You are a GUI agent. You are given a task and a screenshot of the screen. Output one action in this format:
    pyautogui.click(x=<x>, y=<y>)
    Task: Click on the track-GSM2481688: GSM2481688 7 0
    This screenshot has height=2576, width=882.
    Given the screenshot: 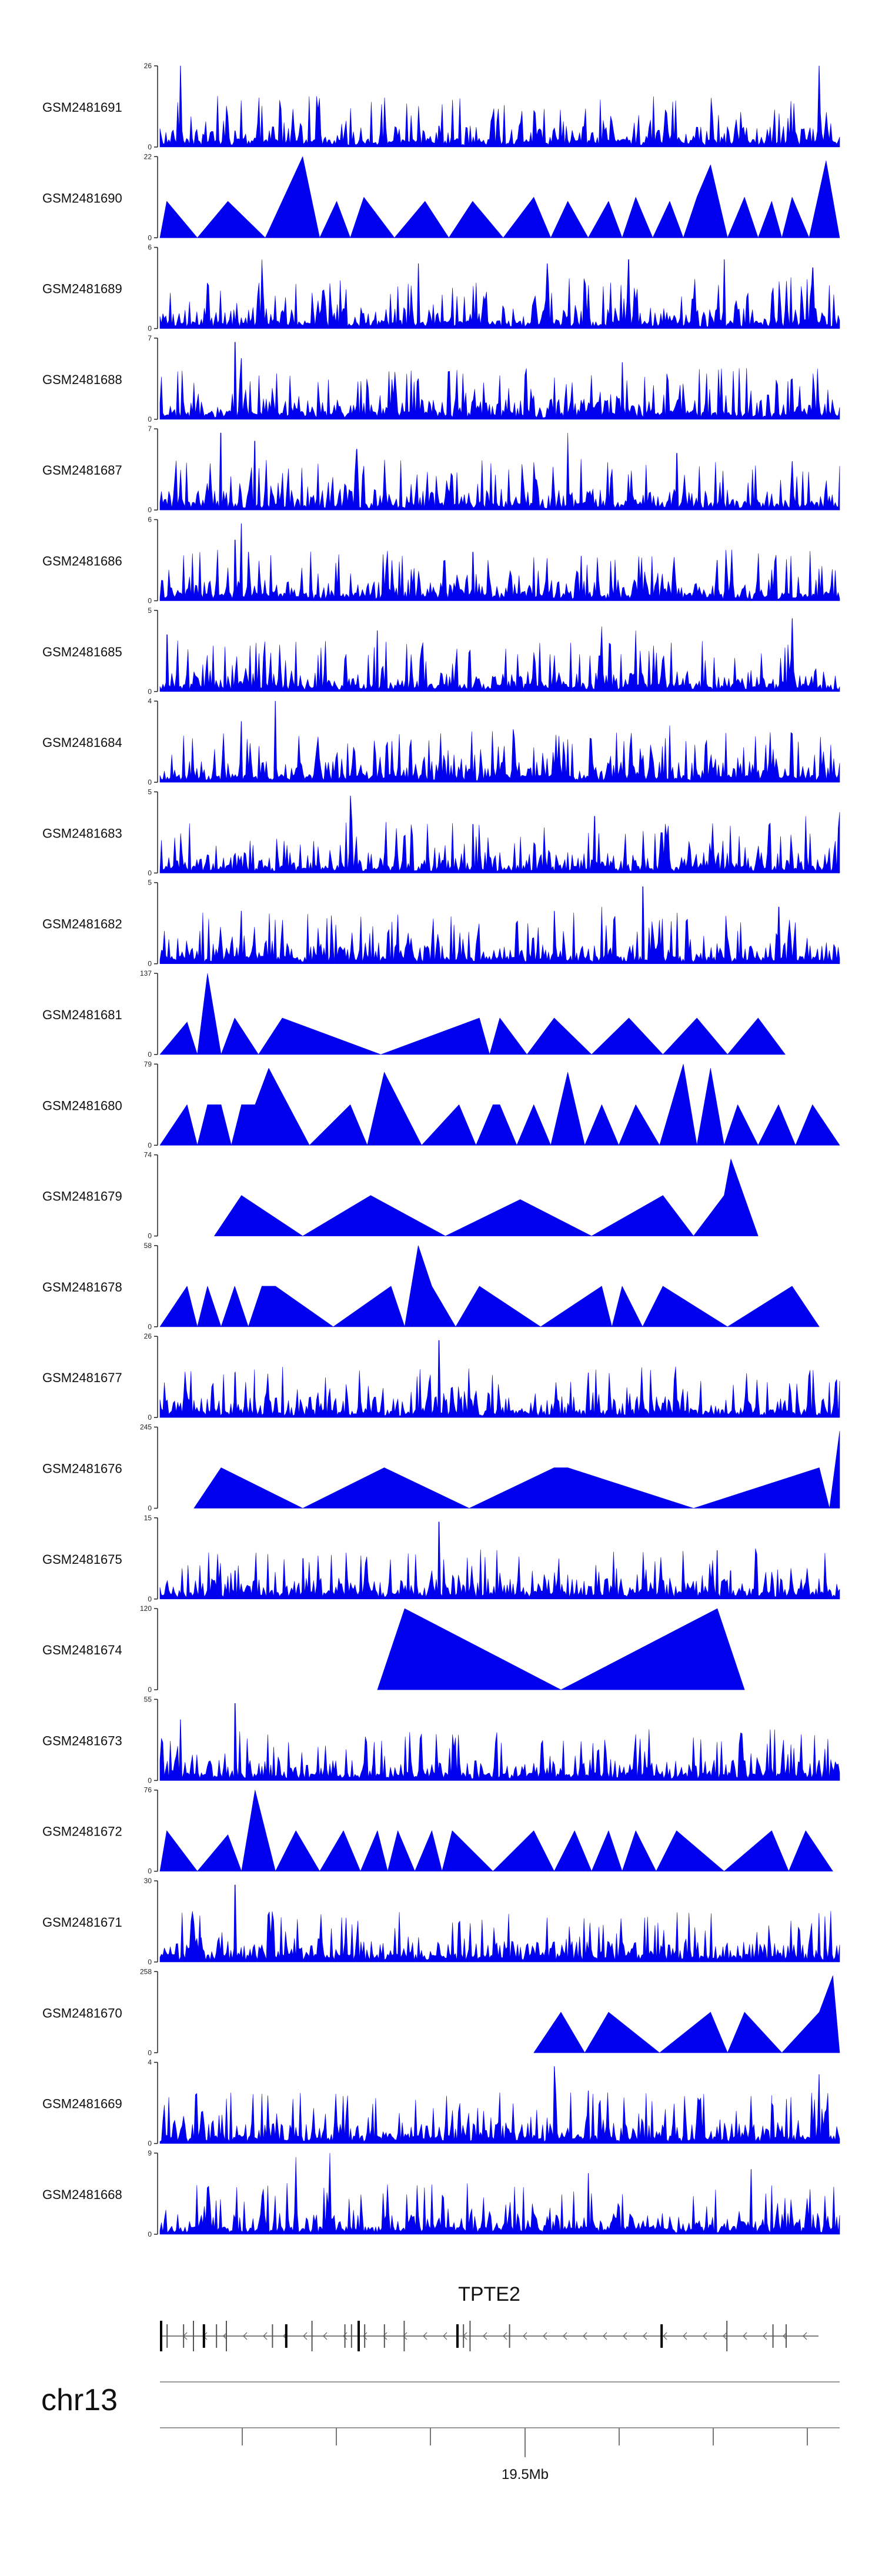 What is the action you would take?
    pyautogui.click(x=441, y=378)
    